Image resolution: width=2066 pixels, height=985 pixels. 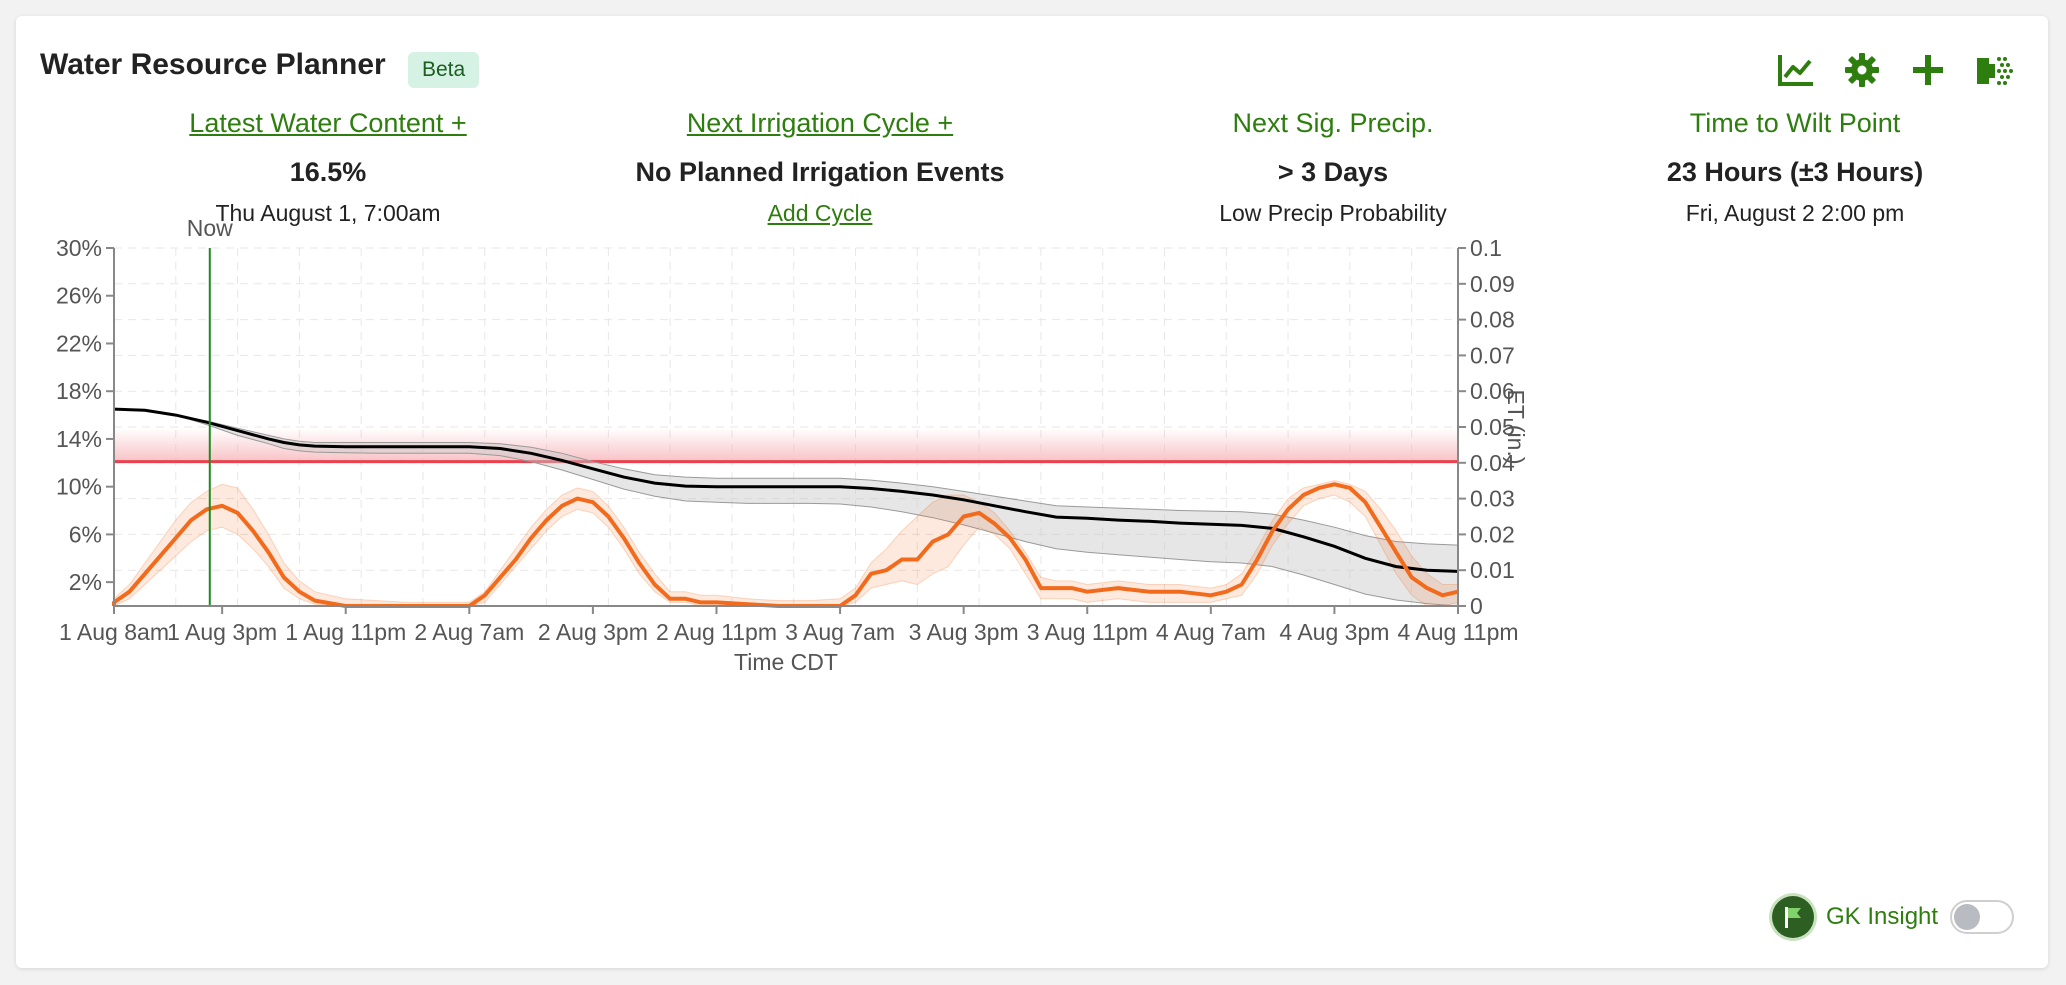 What do you see at coordinates (85, 582) in the screenshot?
I see `left-tick-label: 2%` at bounding box center [85, 582].